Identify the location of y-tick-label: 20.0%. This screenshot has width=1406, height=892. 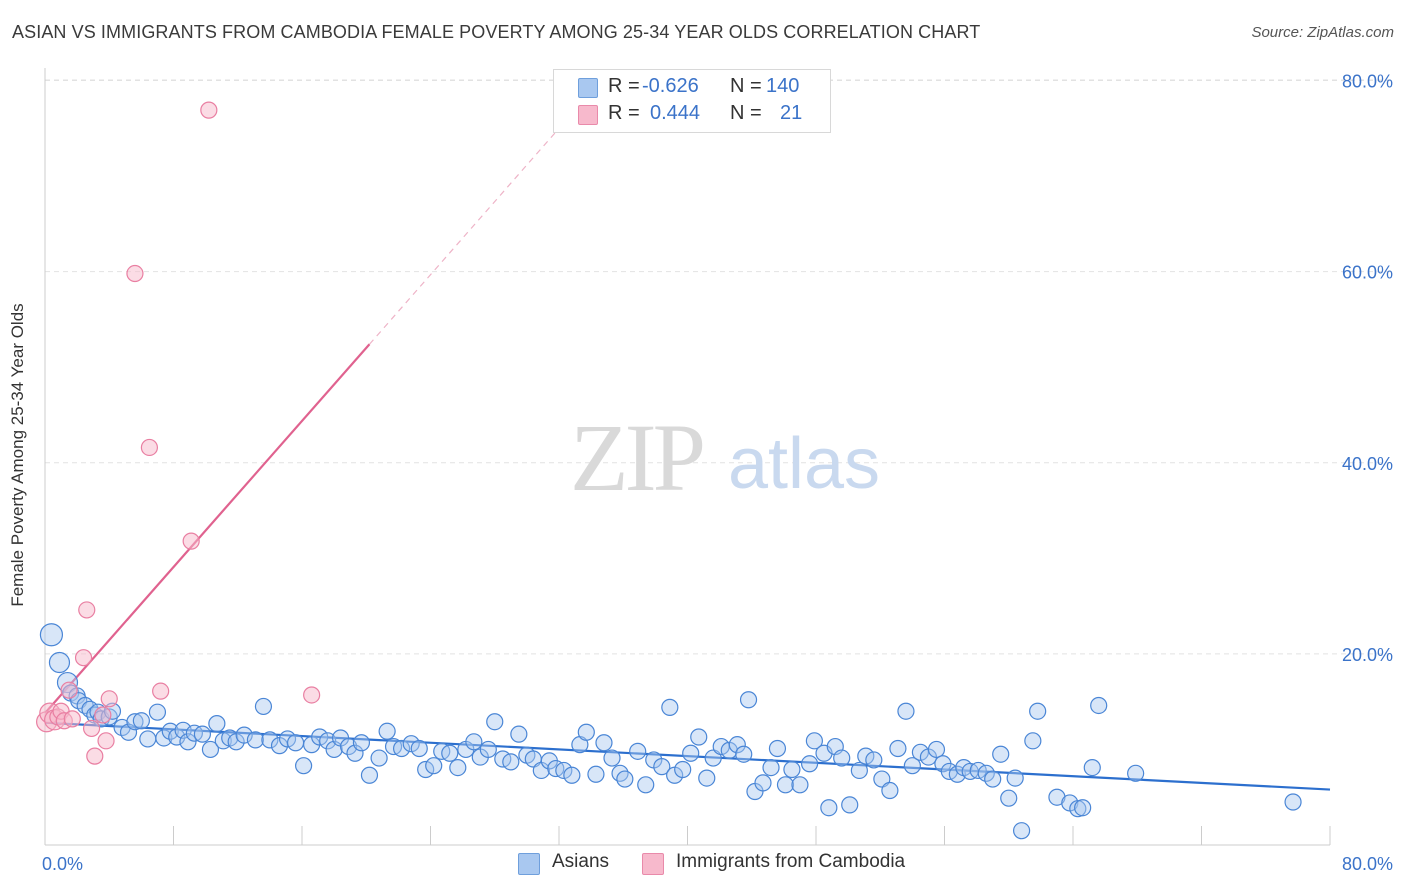
(1367, 655).